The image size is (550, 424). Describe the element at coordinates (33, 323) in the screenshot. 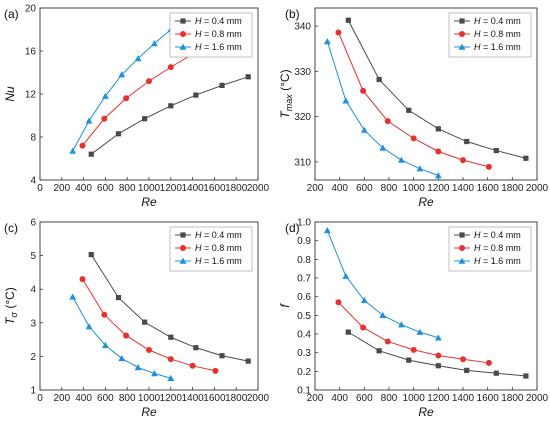

I see `y-tick-label: 3` at that location.